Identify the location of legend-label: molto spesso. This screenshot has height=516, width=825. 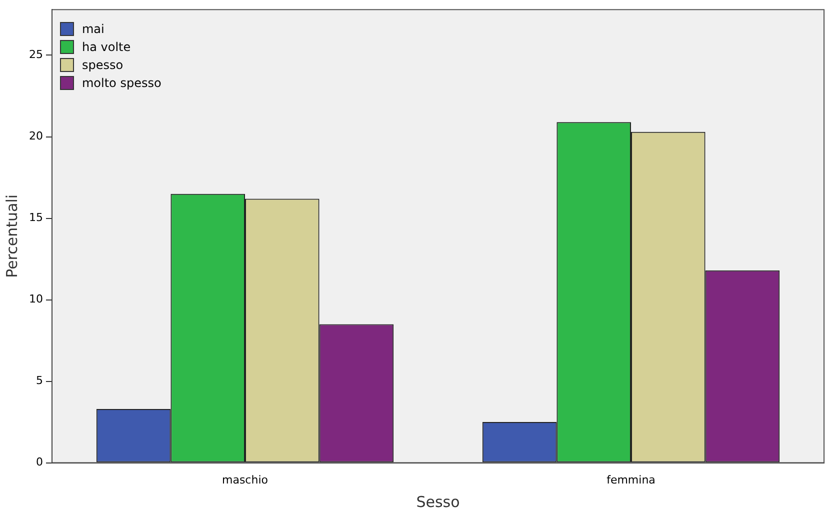
(122, 83).